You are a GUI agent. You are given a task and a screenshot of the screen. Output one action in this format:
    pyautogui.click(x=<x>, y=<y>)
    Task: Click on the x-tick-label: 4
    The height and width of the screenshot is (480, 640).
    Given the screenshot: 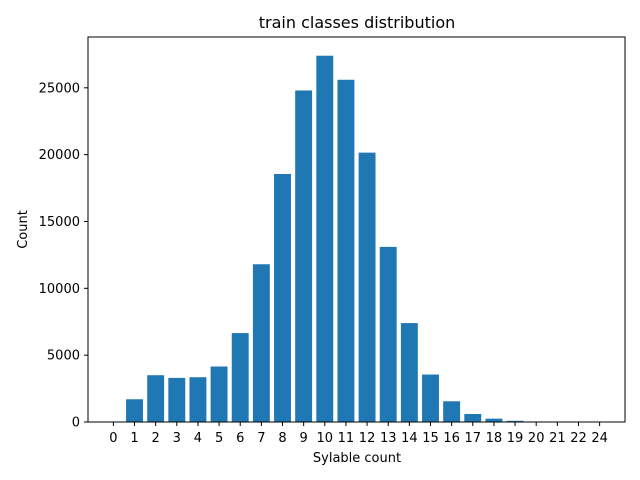 What is the action you would take?
    pyautogui.click(x=198, y=438)
    